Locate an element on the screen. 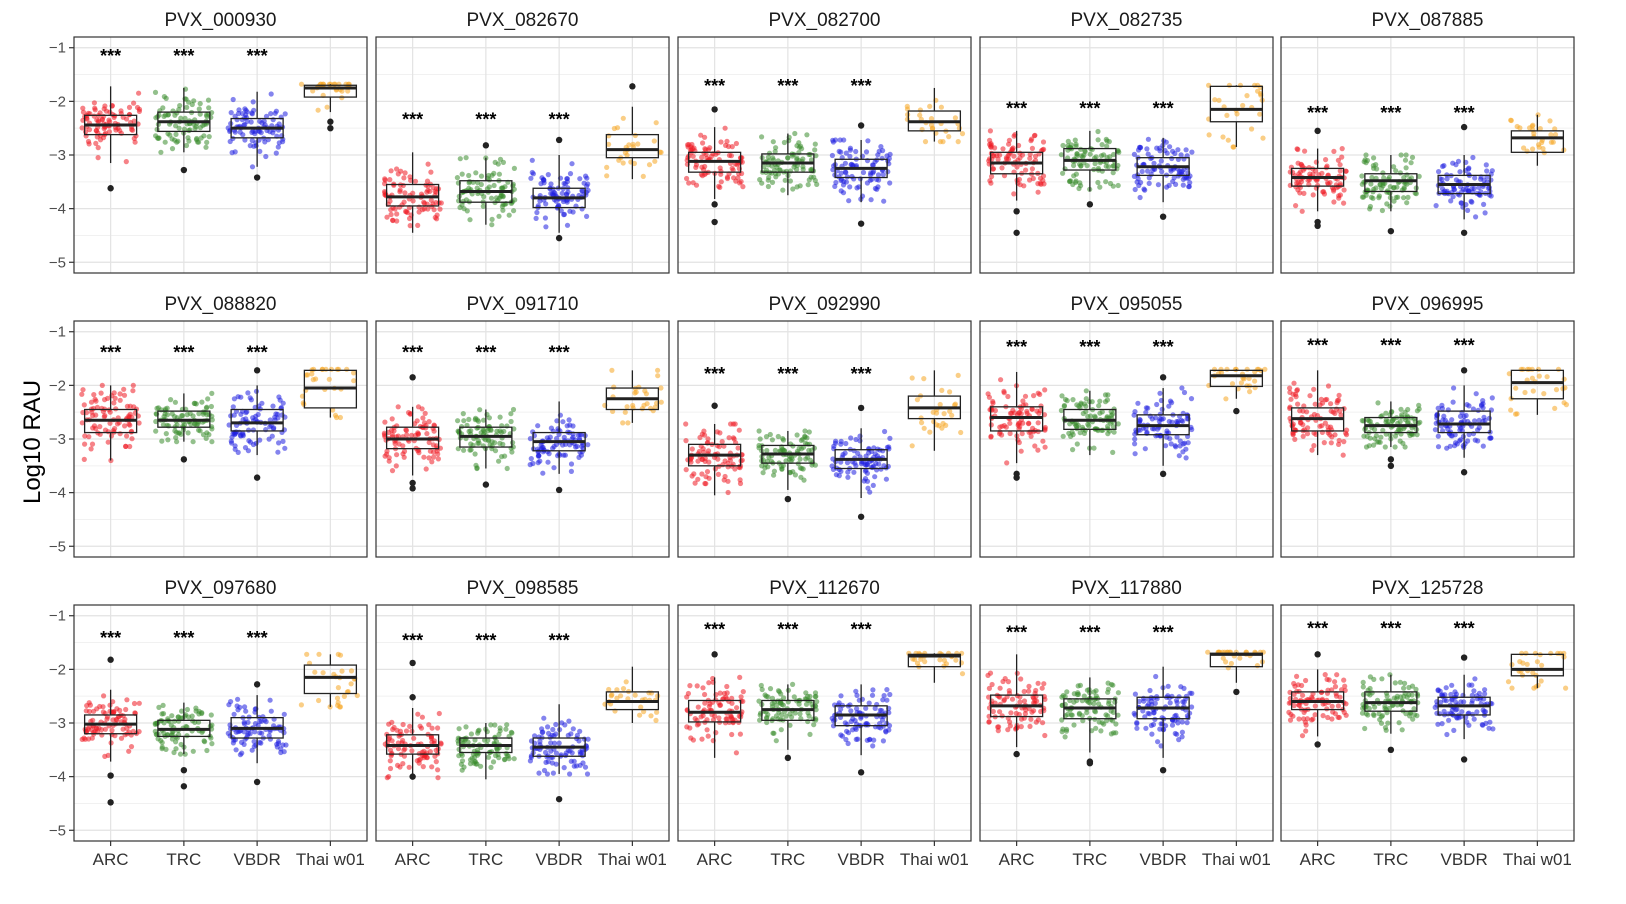 This screenshot has width=1626, height=904. facet-panel: PVX_082700*** *** *** is located at coordinates (824, 142).